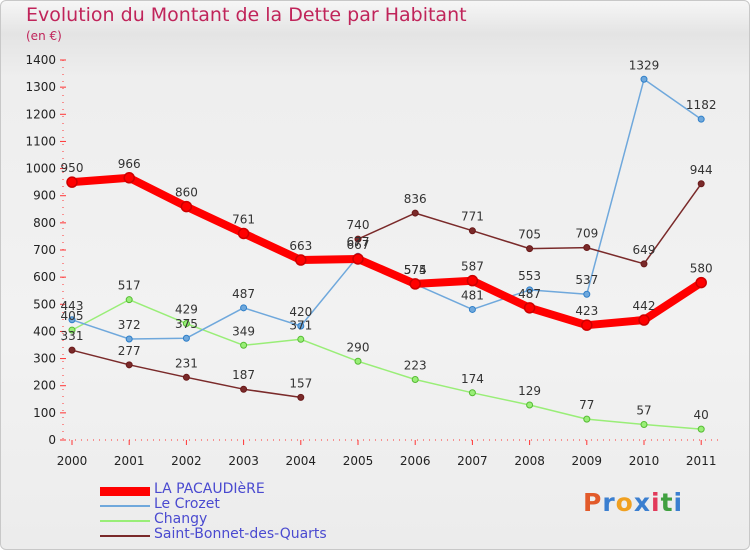  What do you see at coordinates (300, 312) in the screenshot?
I see `data-label-le-crozet: 420` at bounding box center [300, 312].